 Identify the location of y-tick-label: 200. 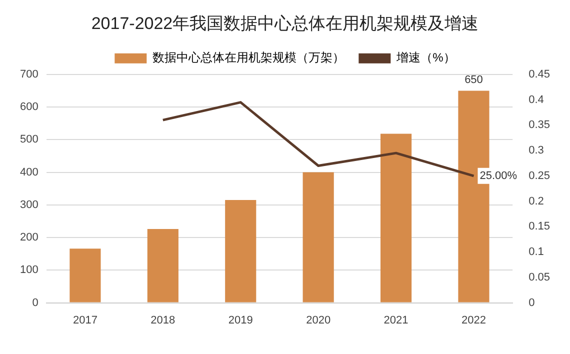
(29, 238).